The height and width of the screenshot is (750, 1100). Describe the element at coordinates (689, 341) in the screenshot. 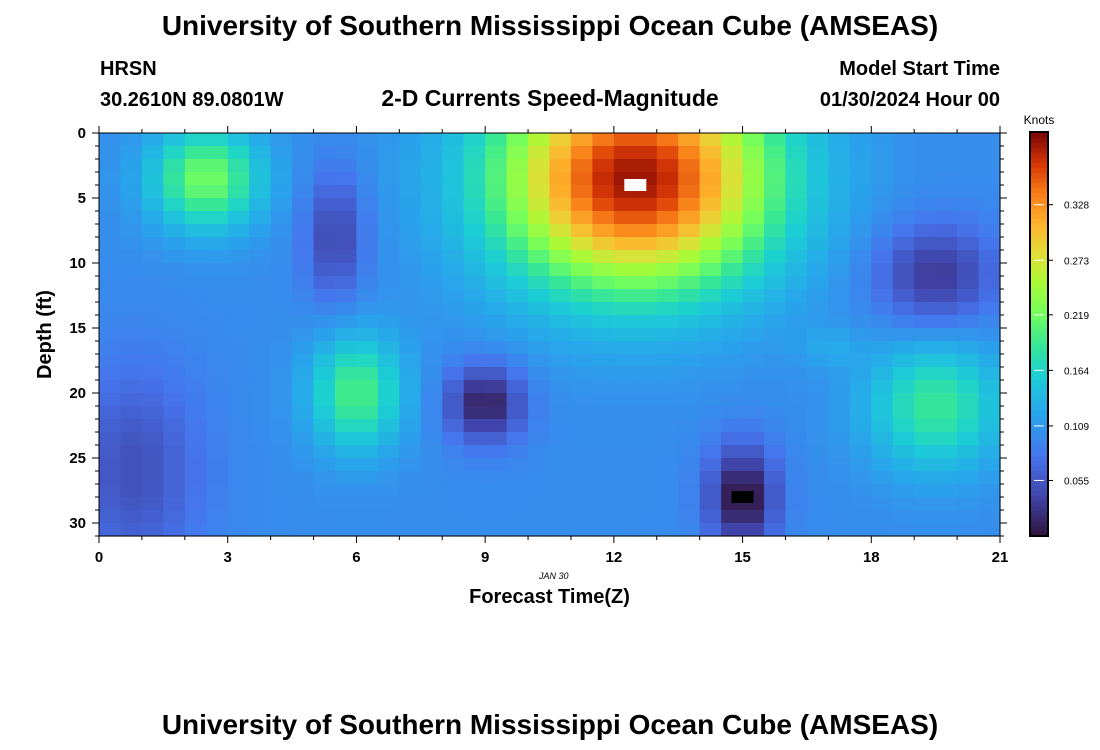

I see `data-markers` at that location.